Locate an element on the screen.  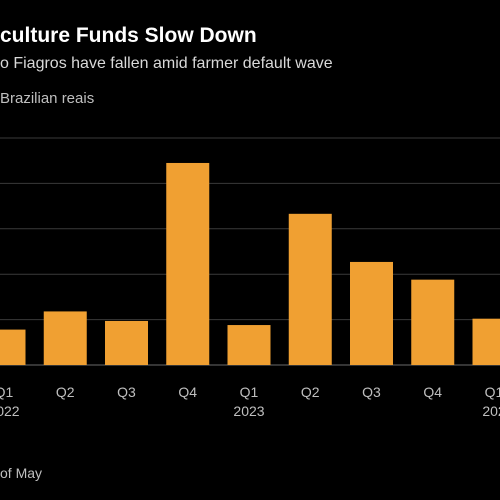
x-tick-year-label: 202 is located at coordinates (491, 411).